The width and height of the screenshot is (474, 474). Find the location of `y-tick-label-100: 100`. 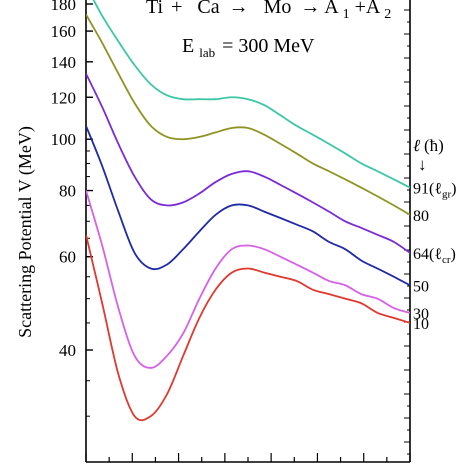

y-tick-label-100: 100 is located at coordinates (64, 139).